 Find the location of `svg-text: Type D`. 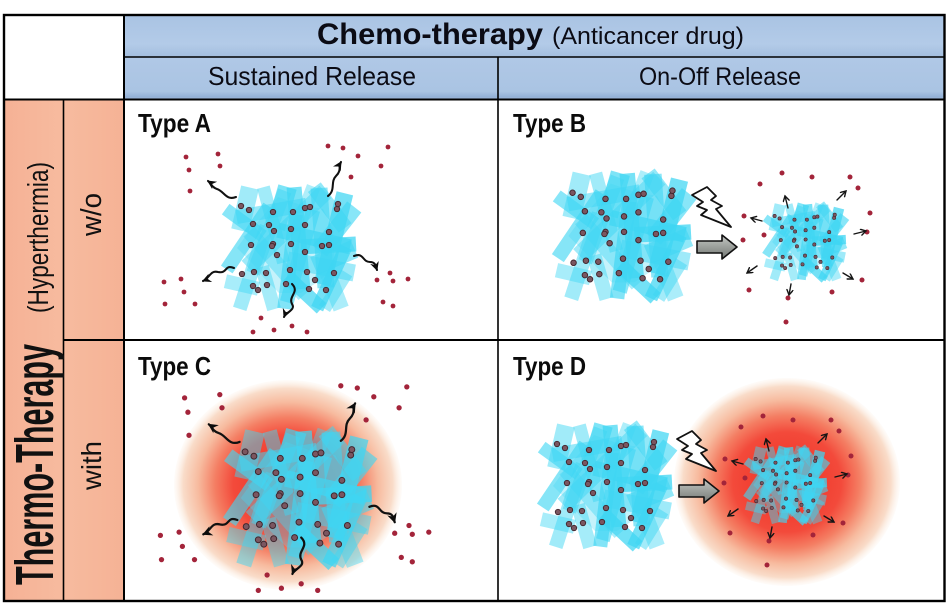

svg-text: Type D is located at coordinates (549, 366).